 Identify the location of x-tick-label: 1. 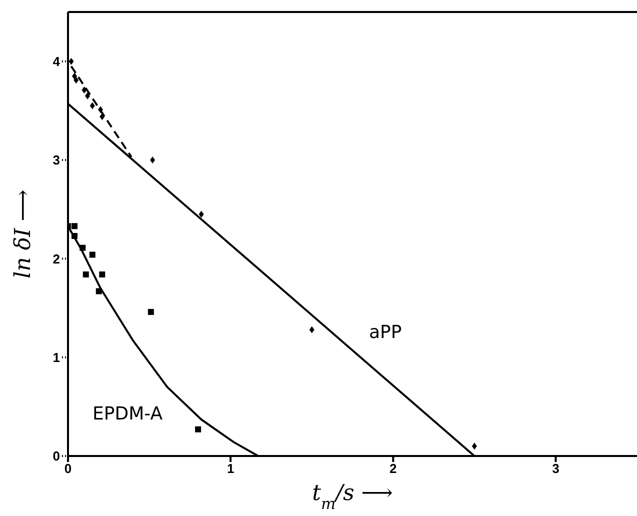
(230, 468).